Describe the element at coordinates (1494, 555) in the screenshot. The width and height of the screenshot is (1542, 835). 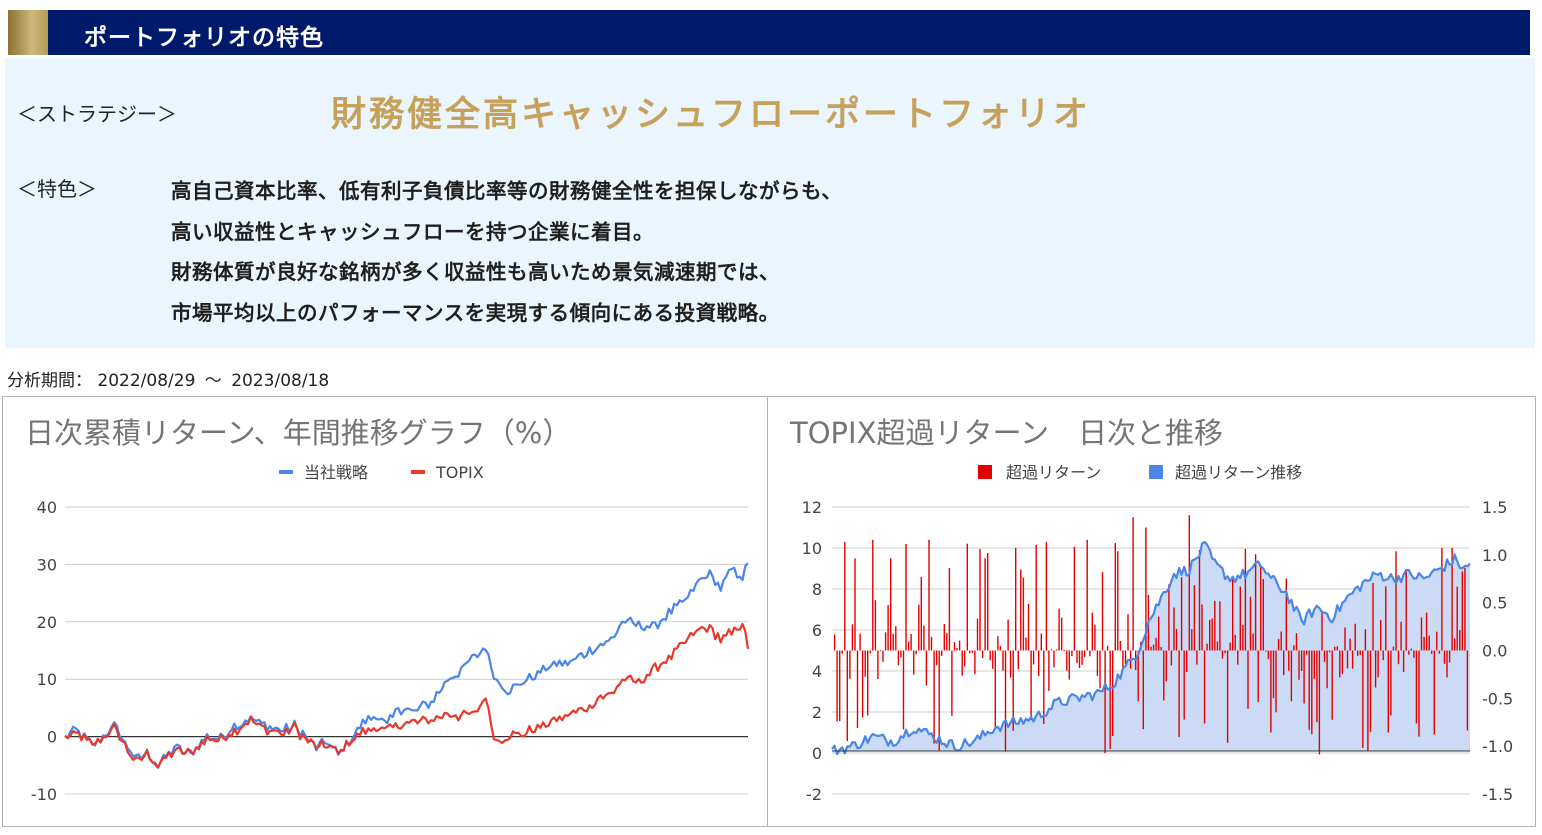
I see `y-tick-label-right: 1.0` at that location.